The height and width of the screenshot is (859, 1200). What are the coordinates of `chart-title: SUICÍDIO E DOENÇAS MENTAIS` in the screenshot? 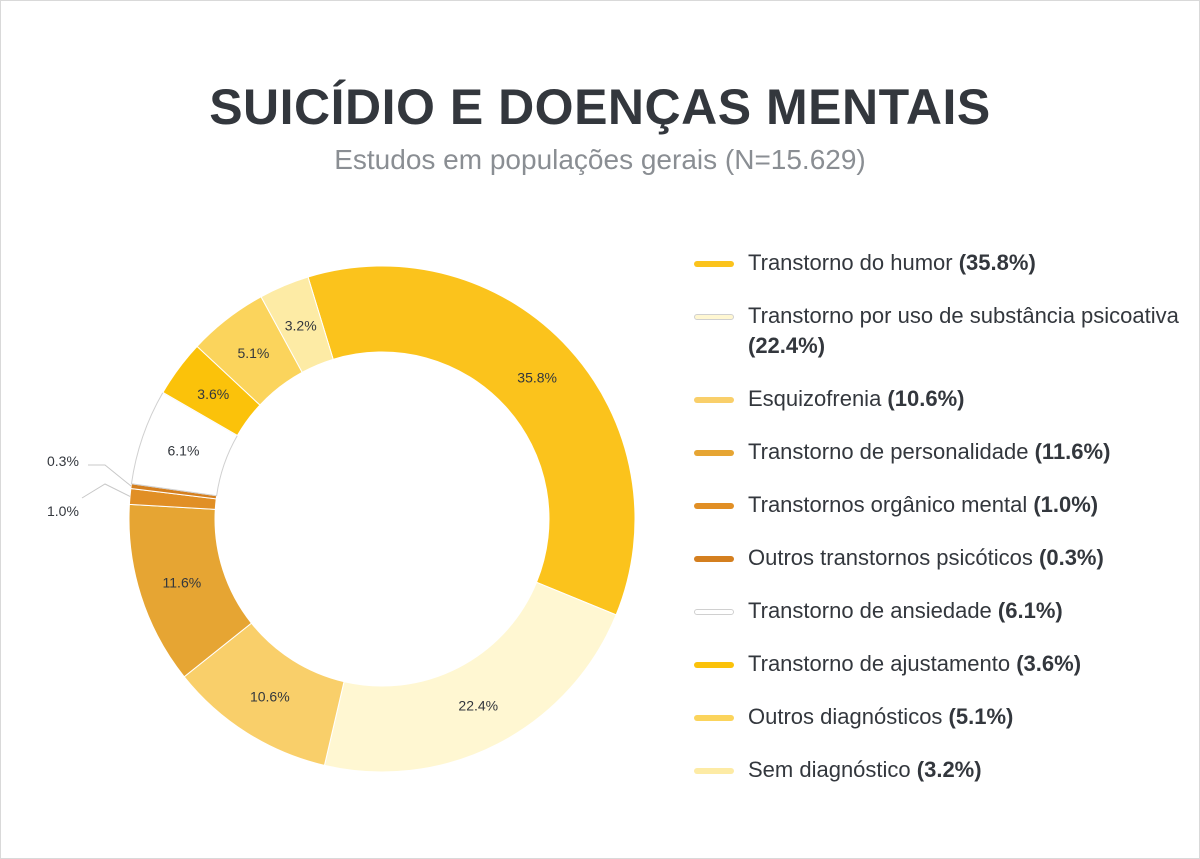 It's located at (600, 107).